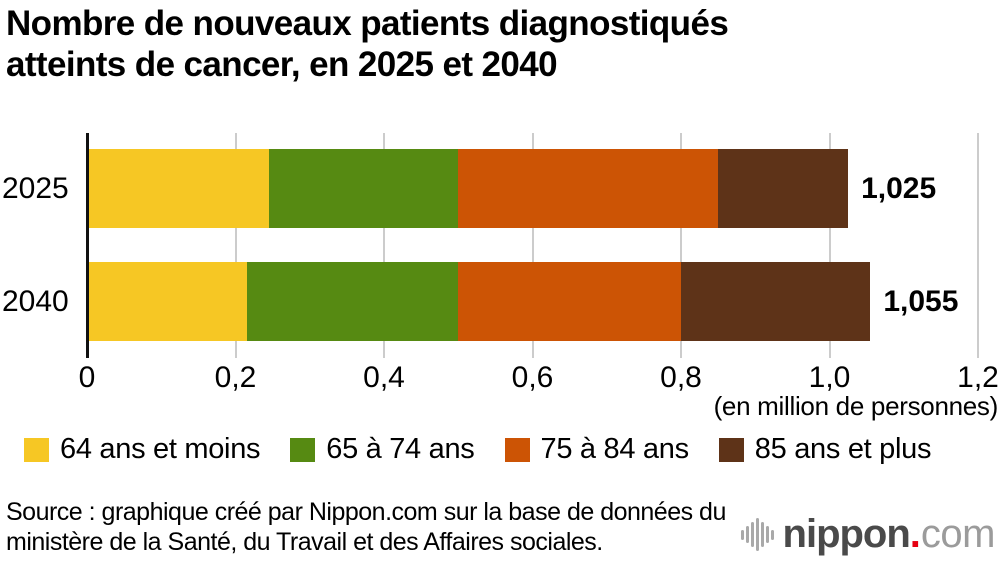 The width and height of the screenshot is (1000, 564). Describe the element at coordinates (978, 377) in the screenshot. I see `x-tick-label: 1,2` at that location.